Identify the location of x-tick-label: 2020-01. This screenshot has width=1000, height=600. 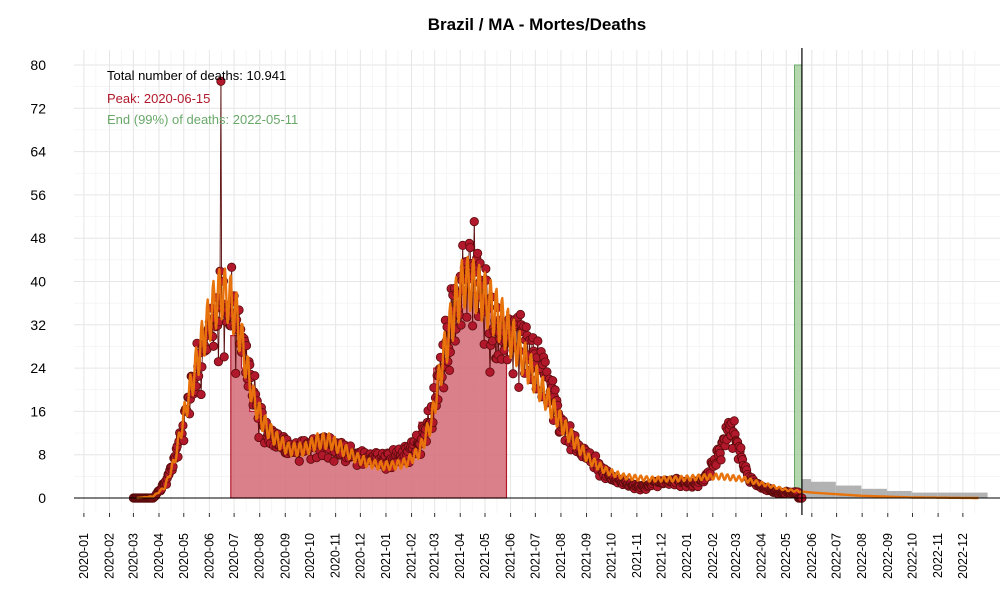
(84, 556).